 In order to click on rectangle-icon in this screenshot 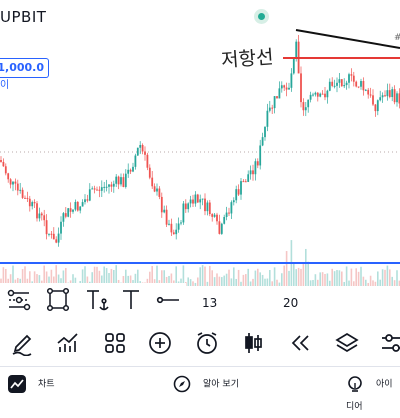, I will do `click(58, 300)`.